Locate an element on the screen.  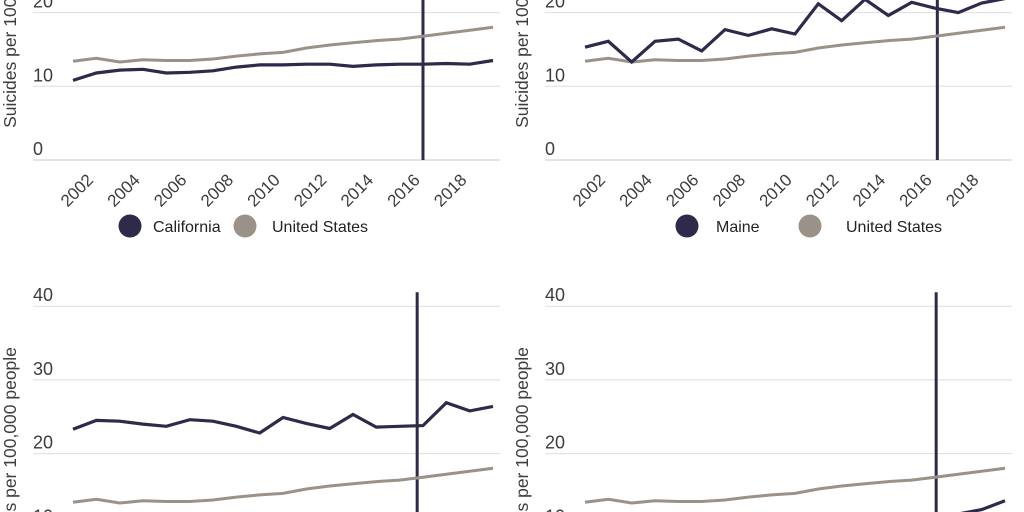
california-line is located at coordinates (283, 70).